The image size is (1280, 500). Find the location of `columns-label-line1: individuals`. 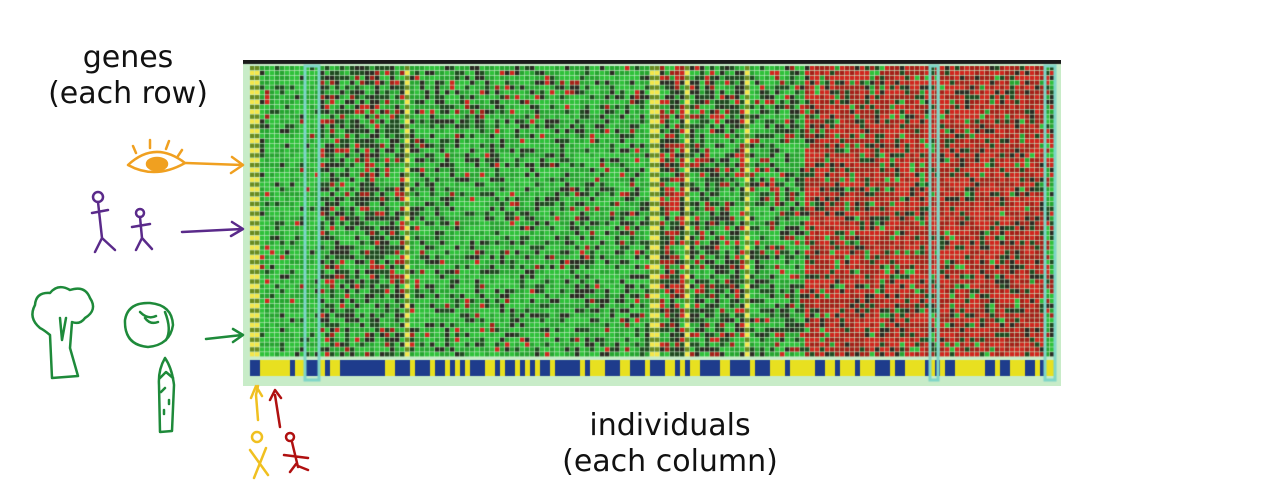

columns-label-line1: individuals is located at coordinates (670, 425).